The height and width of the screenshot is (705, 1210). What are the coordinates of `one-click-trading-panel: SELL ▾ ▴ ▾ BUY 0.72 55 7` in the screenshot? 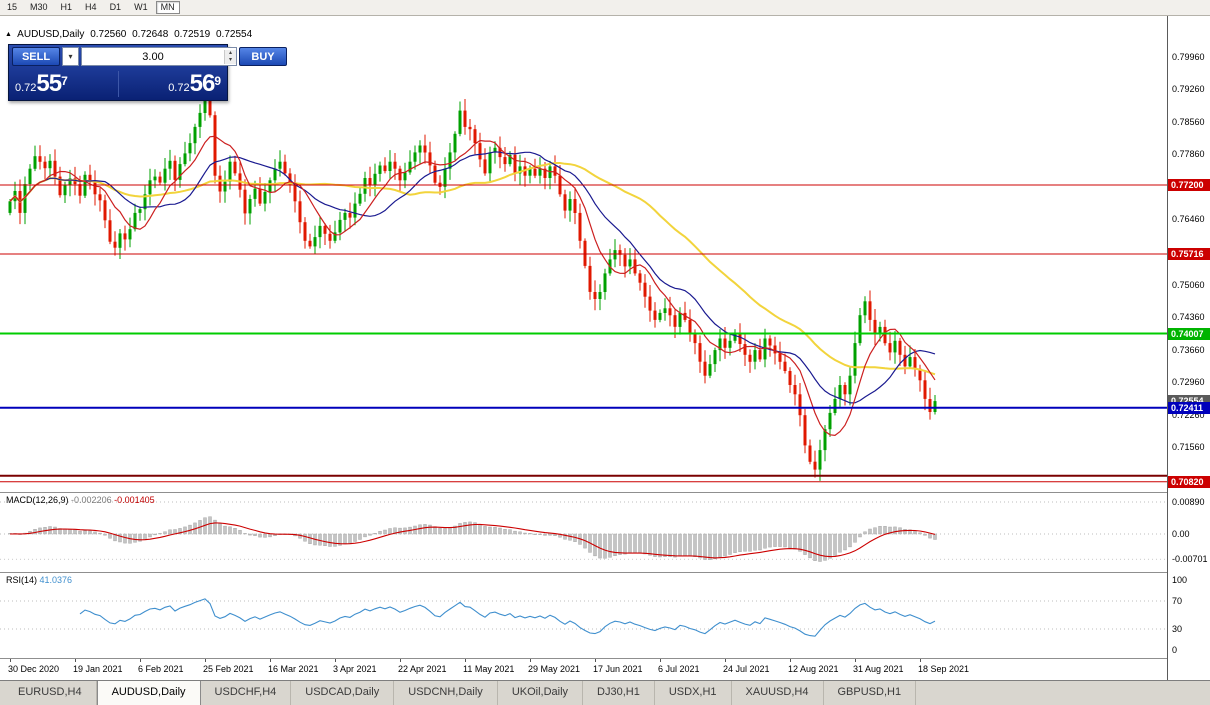 It's located at (147, 72).